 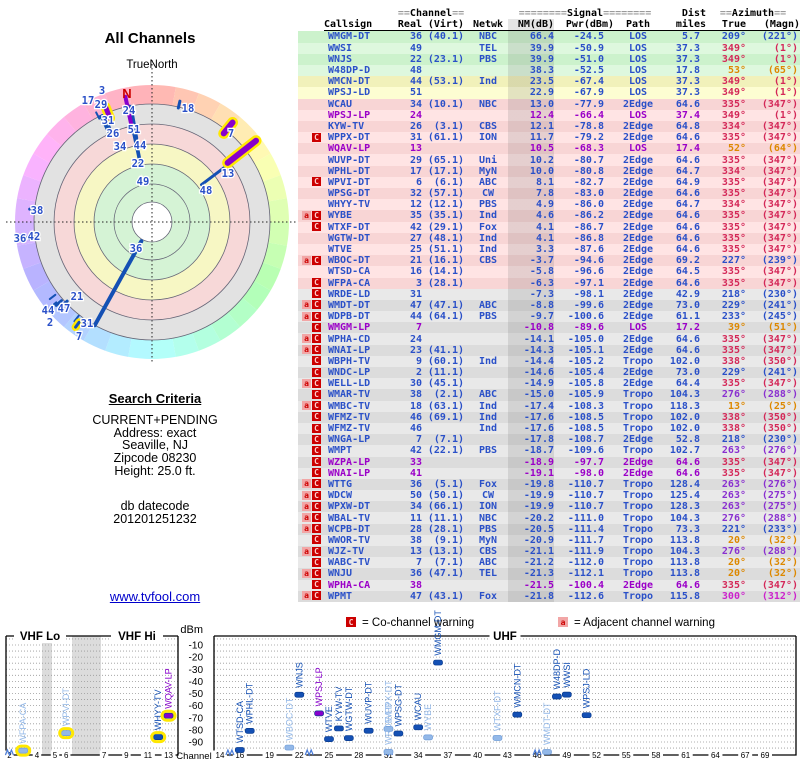 I want to click on true-azimuth-cell: 20°, so click(x=736, y=540).